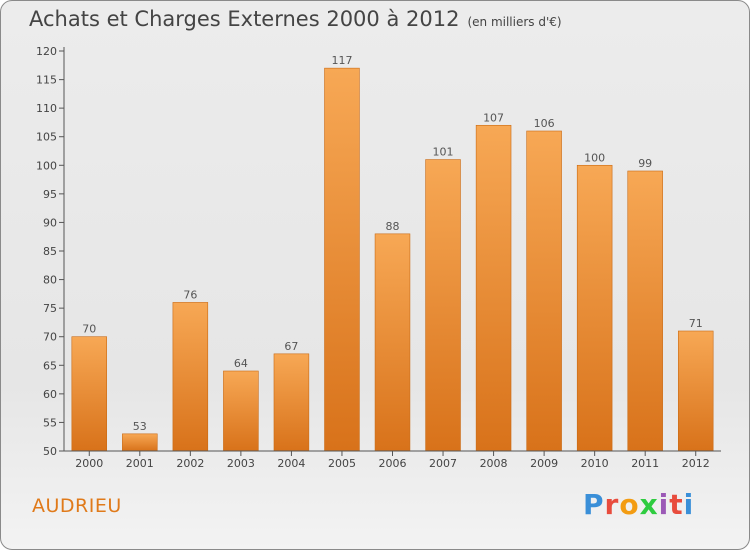 The image size is (750, 550). I want to click on logo-letter: o, so click(629, 504).